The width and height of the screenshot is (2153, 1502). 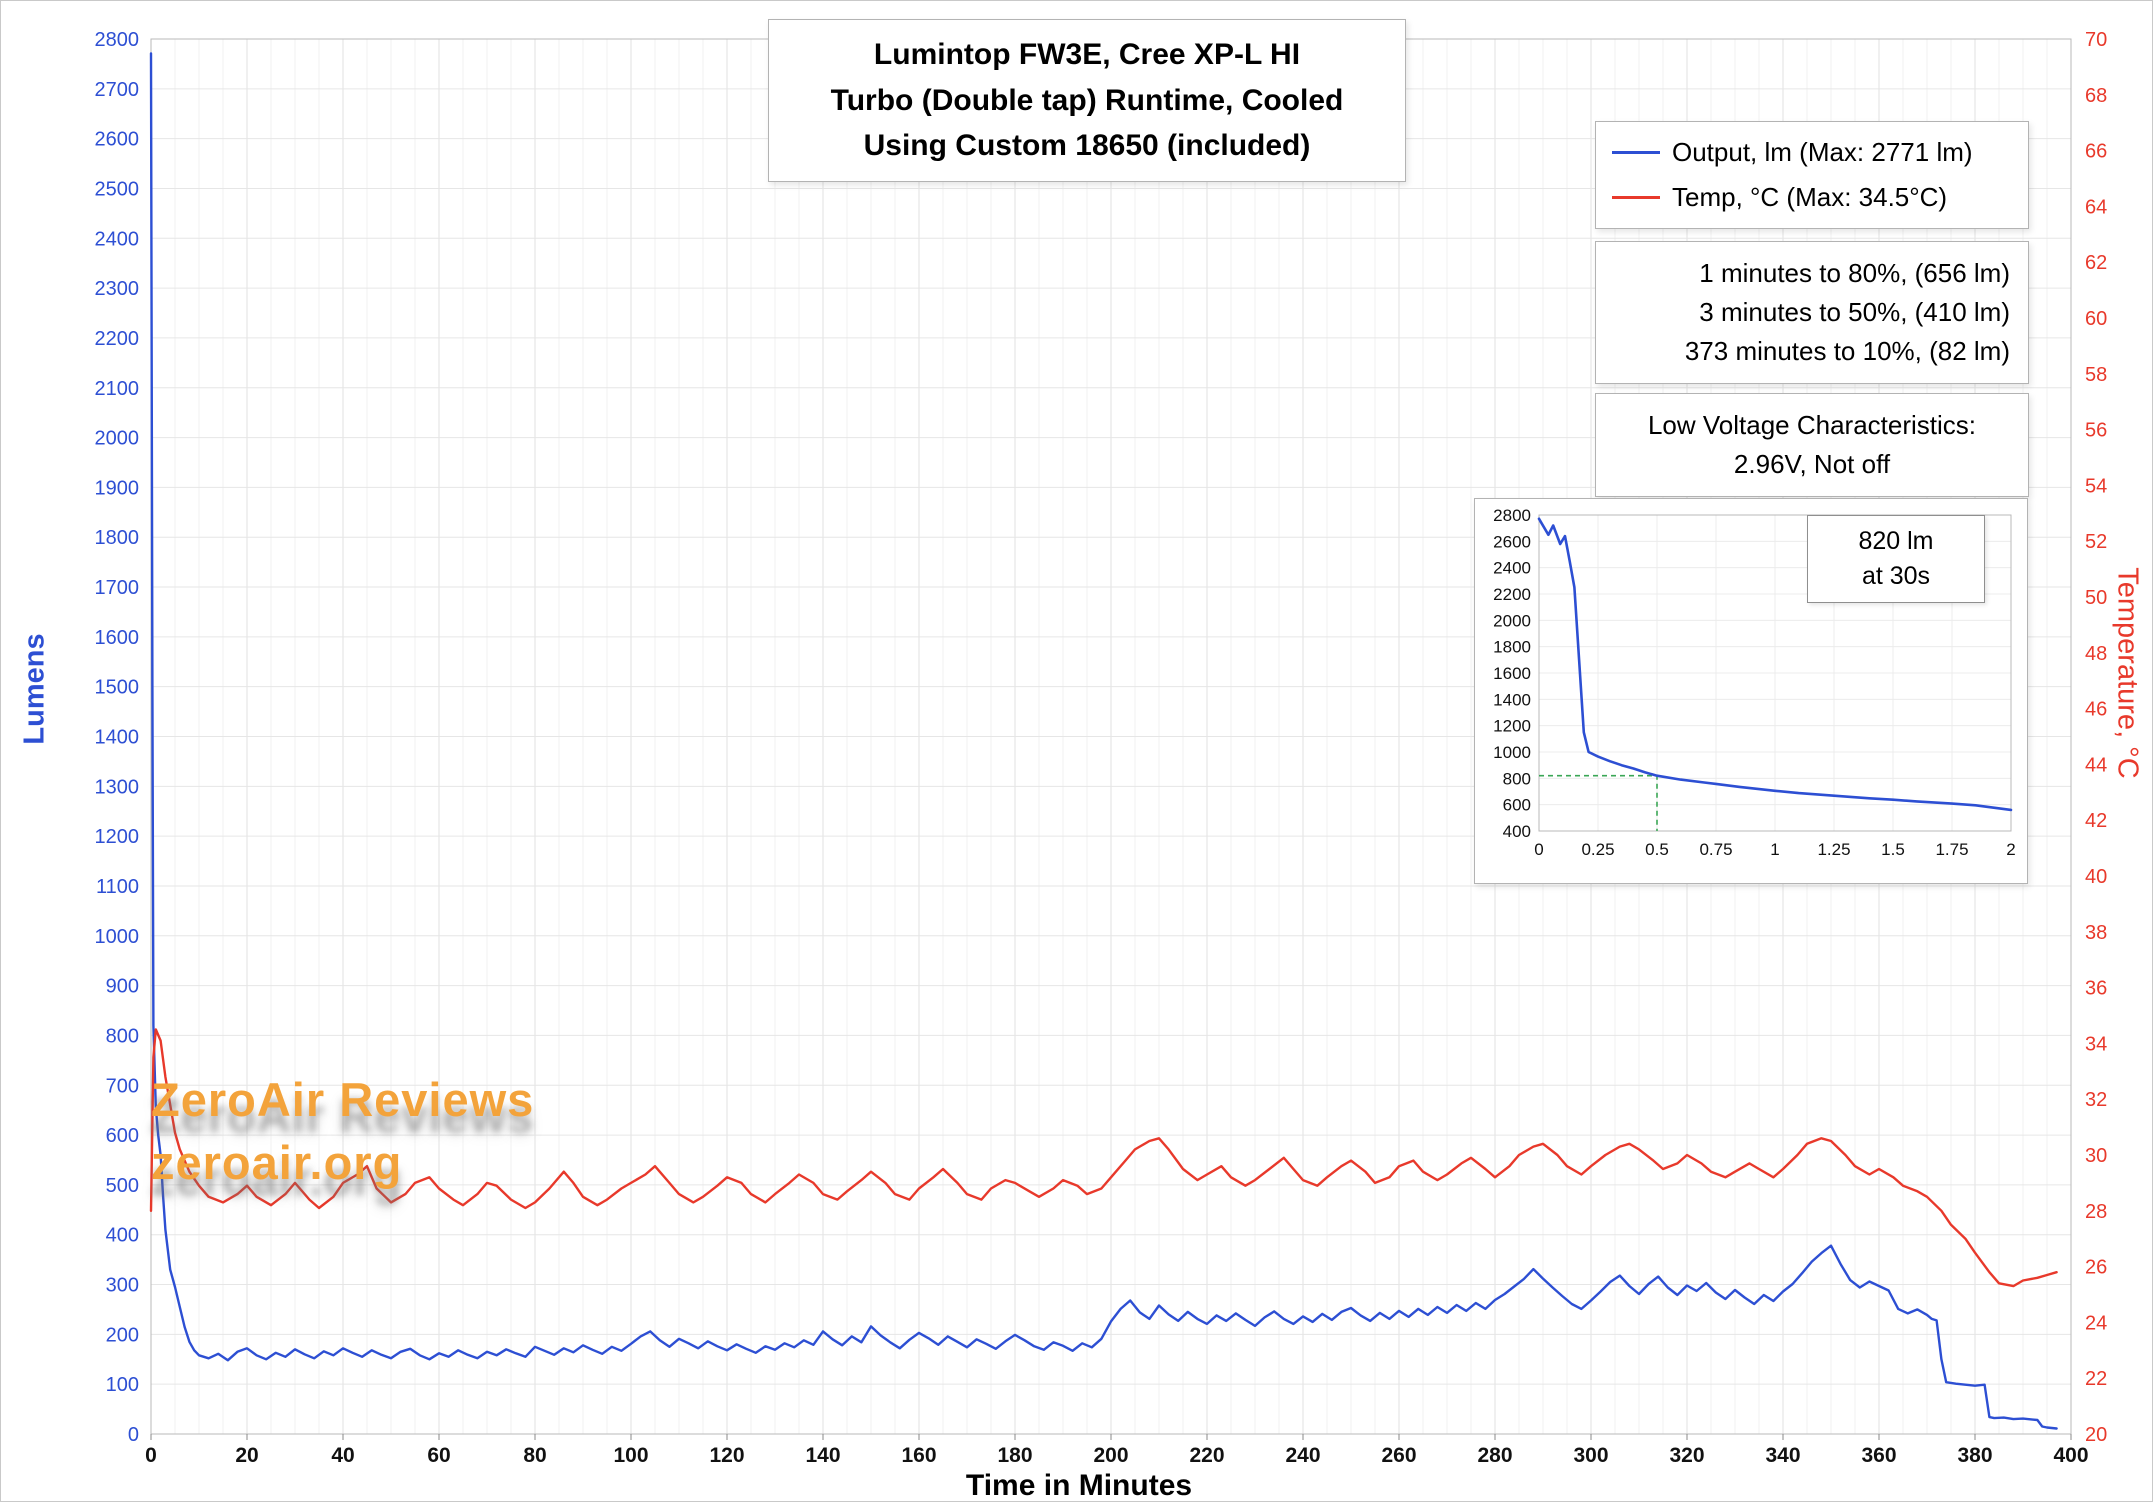 I want to click on inset-x-tick-label: 0, so click(x=1538, y=849).